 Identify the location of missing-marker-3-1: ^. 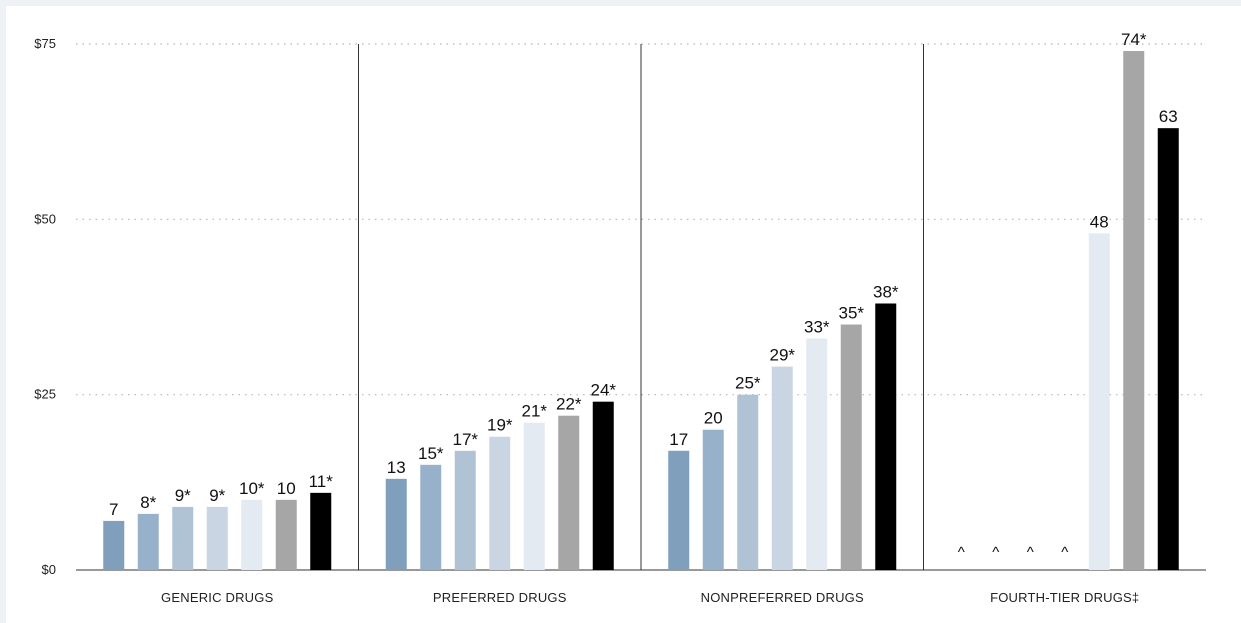
(995, 552).